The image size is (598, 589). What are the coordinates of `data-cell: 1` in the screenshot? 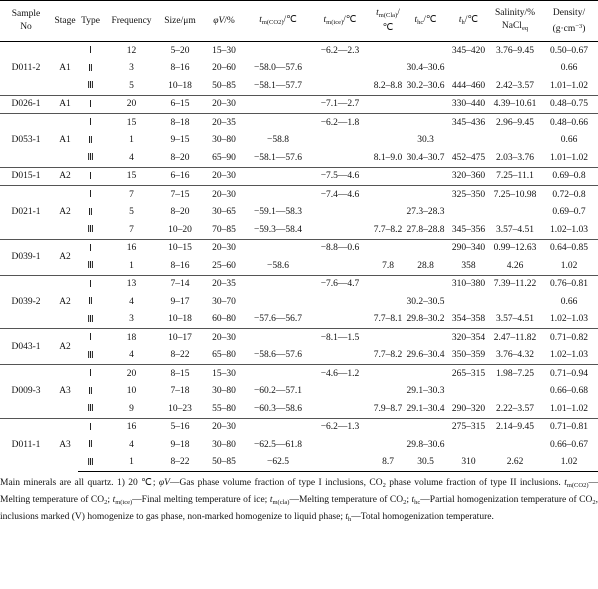 It's located at (131, 140).